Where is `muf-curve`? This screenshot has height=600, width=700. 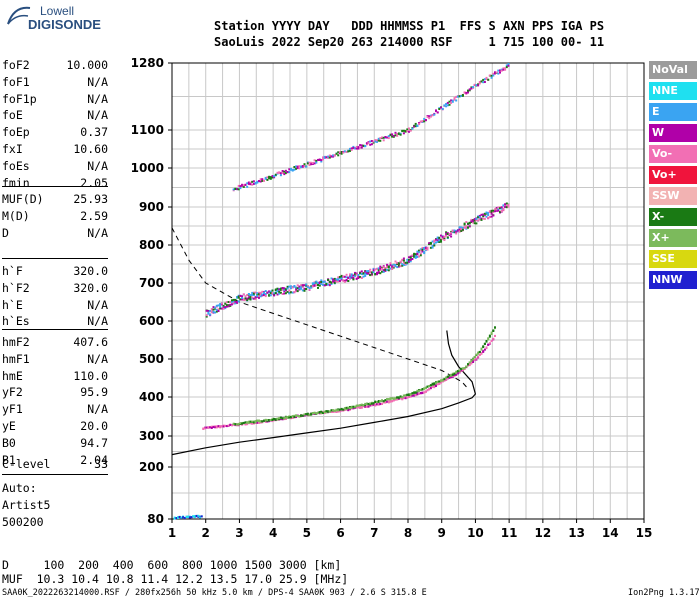 muf-curve is located at coordinates (320, 308).